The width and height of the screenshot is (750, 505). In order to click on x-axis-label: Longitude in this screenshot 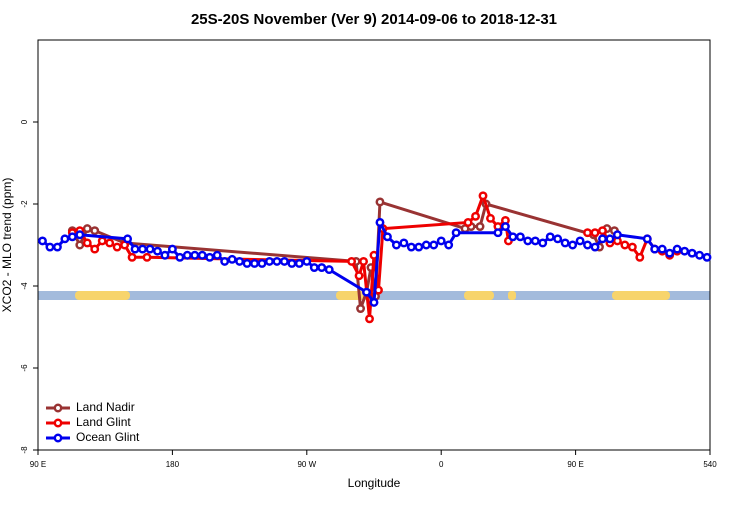, I will do `click(374, 483)`.